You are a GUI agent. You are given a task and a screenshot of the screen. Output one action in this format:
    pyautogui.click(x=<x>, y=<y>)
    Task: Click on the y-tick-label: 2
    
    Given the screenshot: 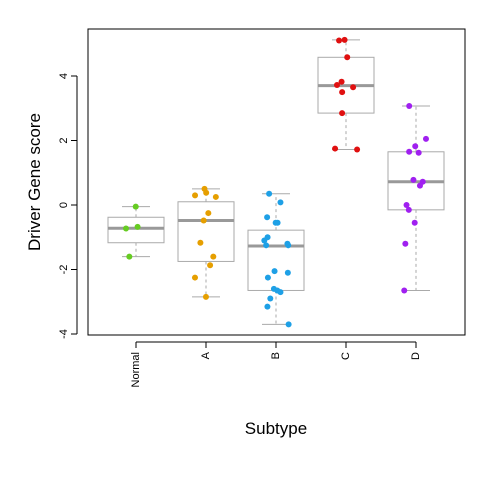 What is the action you would take?
    pyautogui.click(x=64, y=140)
    